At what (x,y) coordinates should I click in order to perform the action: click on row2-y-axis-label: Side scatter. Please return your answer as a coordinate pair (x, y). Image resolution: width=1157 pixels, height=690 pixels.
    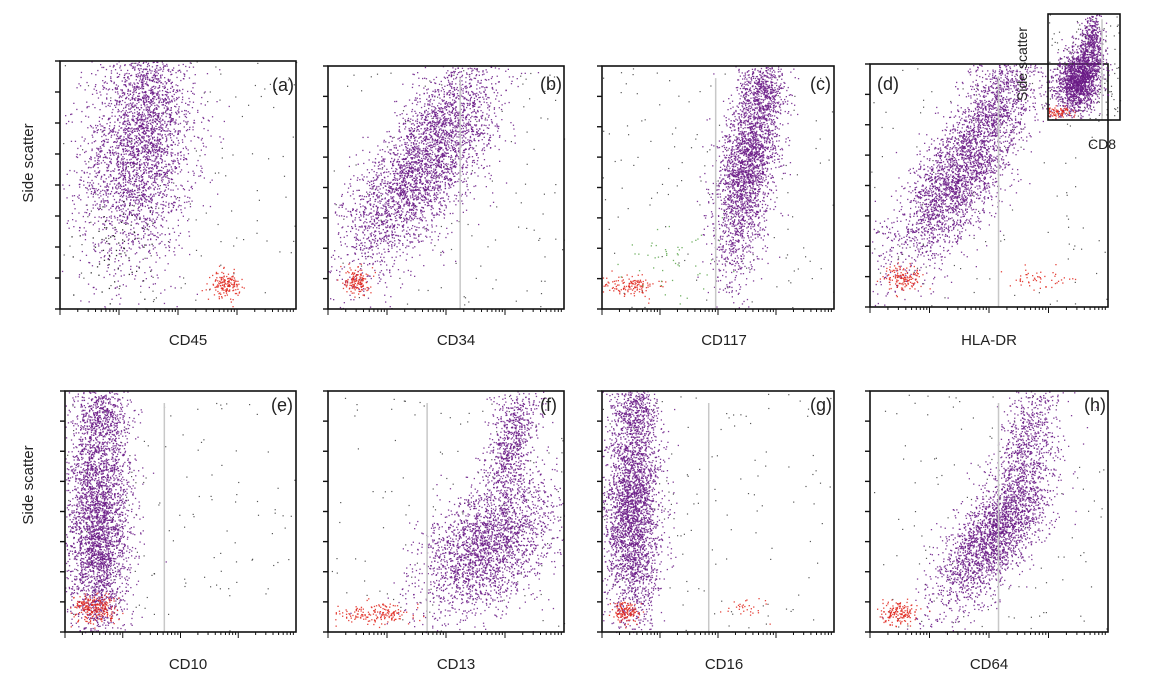
    Looking at the image, I should click on (30, 485).